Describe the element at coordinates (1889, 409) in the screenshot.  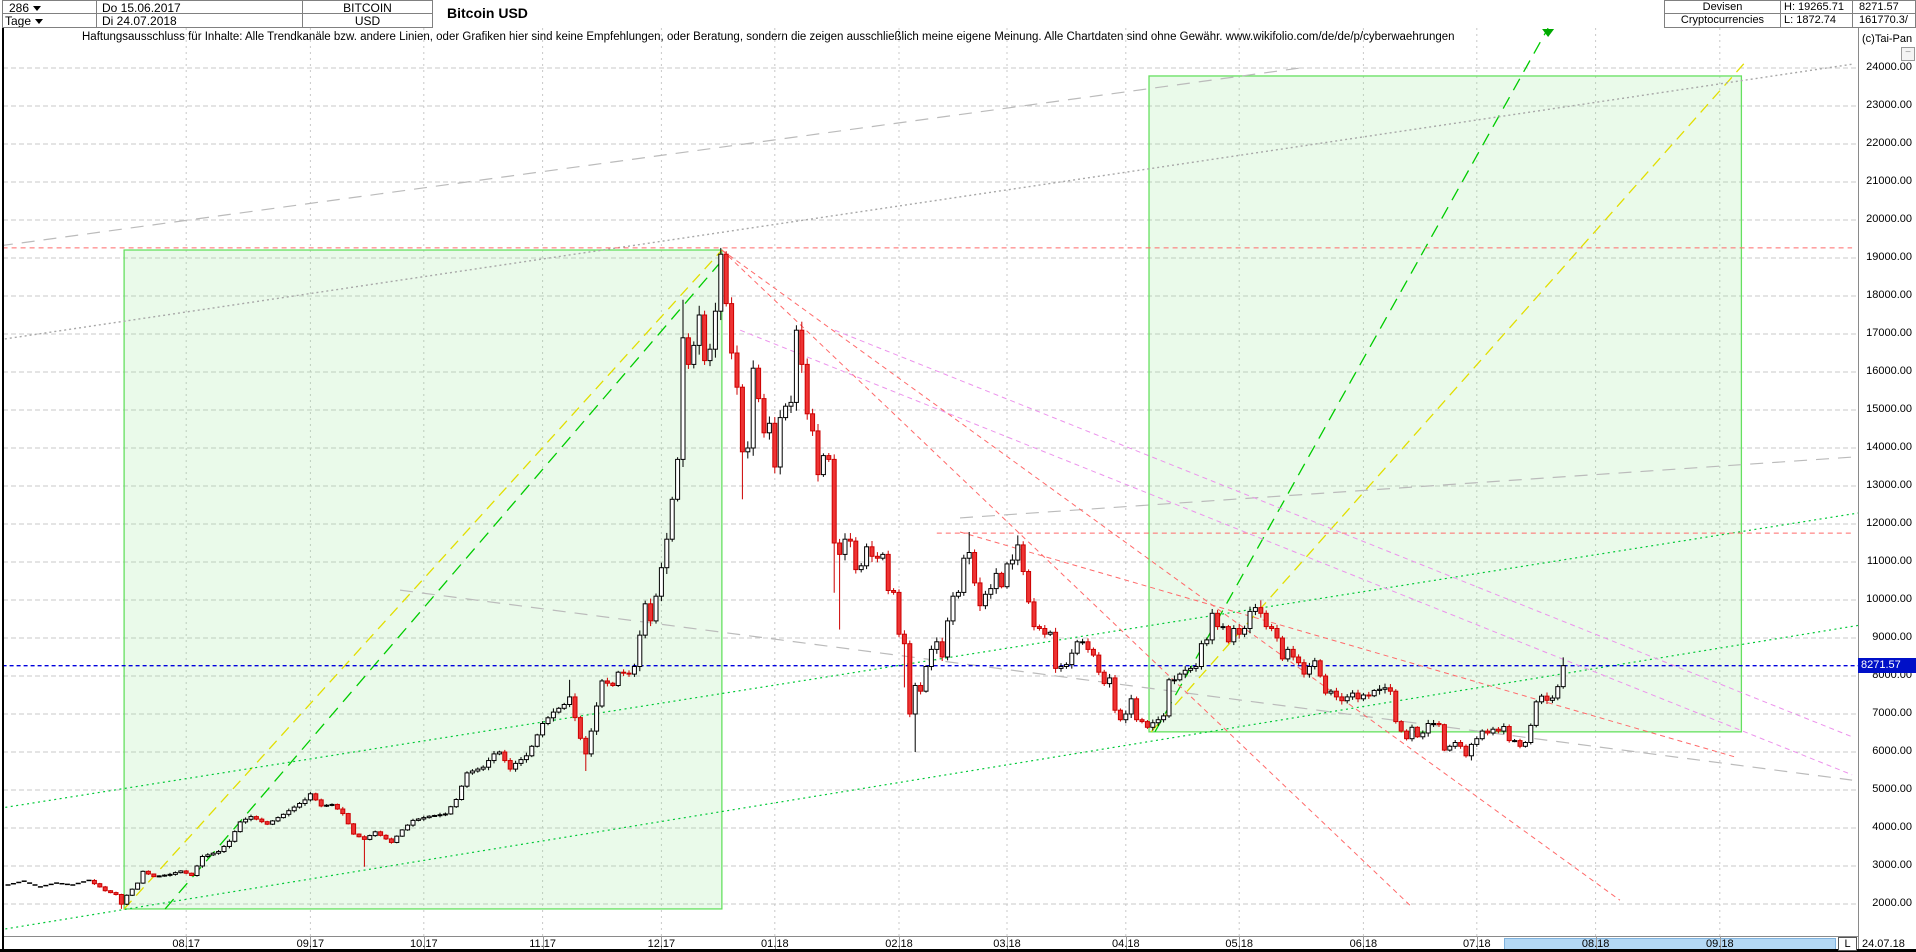
I see `price-tick-label: 15000.00` at that location.